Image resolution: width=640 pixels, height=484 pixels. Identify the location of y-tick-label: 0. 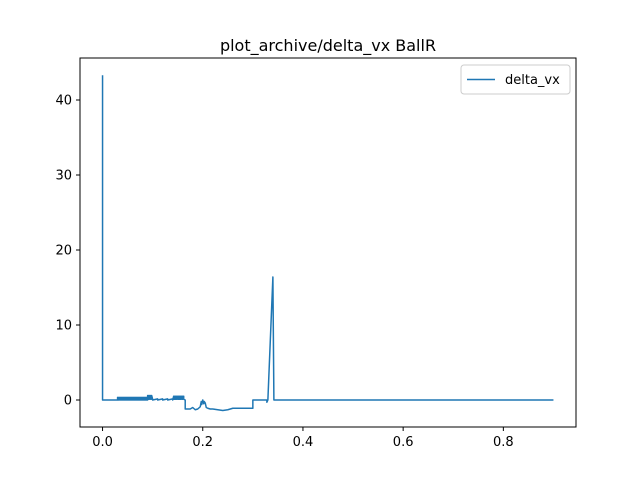
(68, 401).